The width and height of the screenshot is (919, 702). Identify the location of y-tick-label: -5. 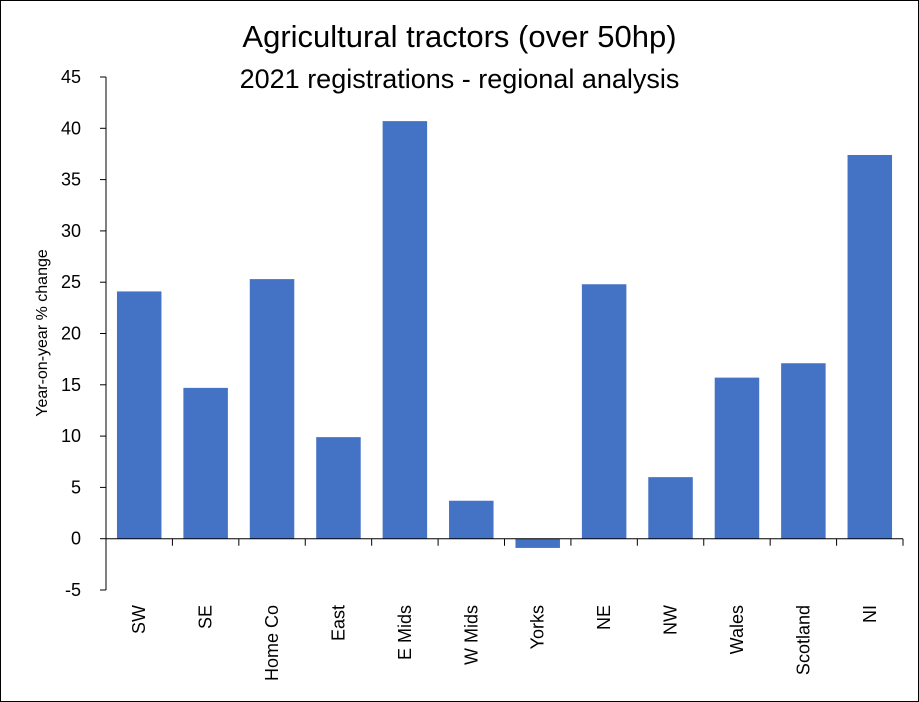
(73, 590).